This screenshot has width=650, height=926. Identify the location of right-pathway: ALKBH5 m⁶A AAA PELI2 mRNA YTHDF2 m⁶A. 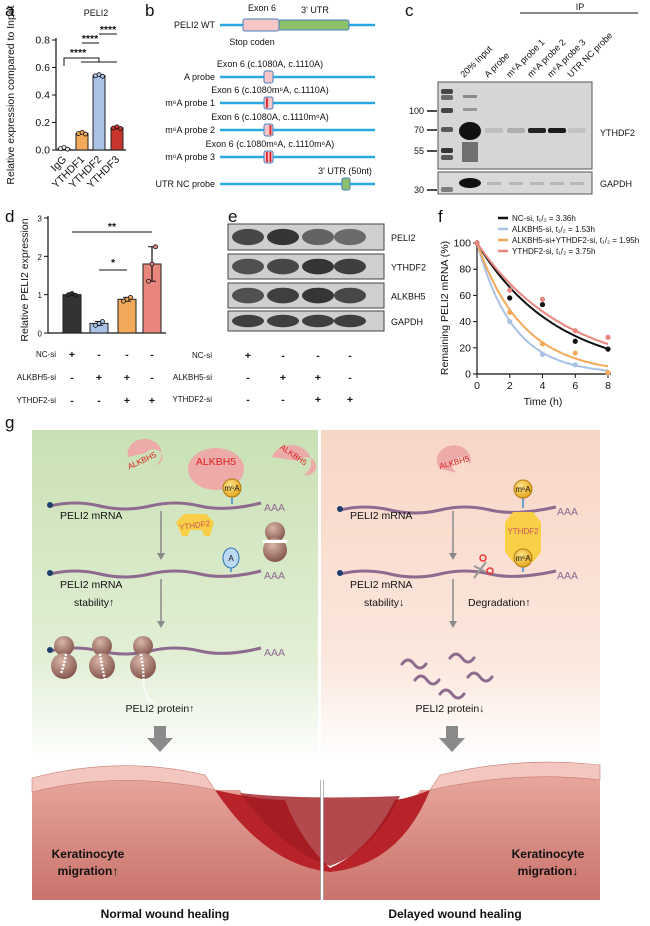
(457, 598).